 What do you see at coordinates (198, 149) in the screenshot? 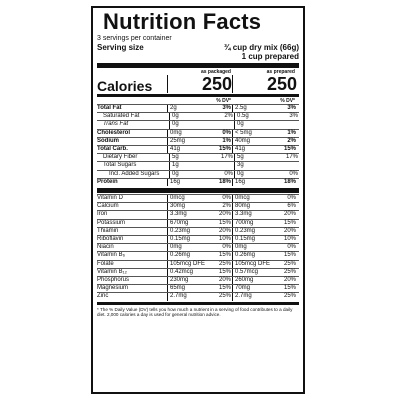
I see `nutrient-row: Total Carb. 41g 15% 41g 15%` at bounding box center [198, 149].